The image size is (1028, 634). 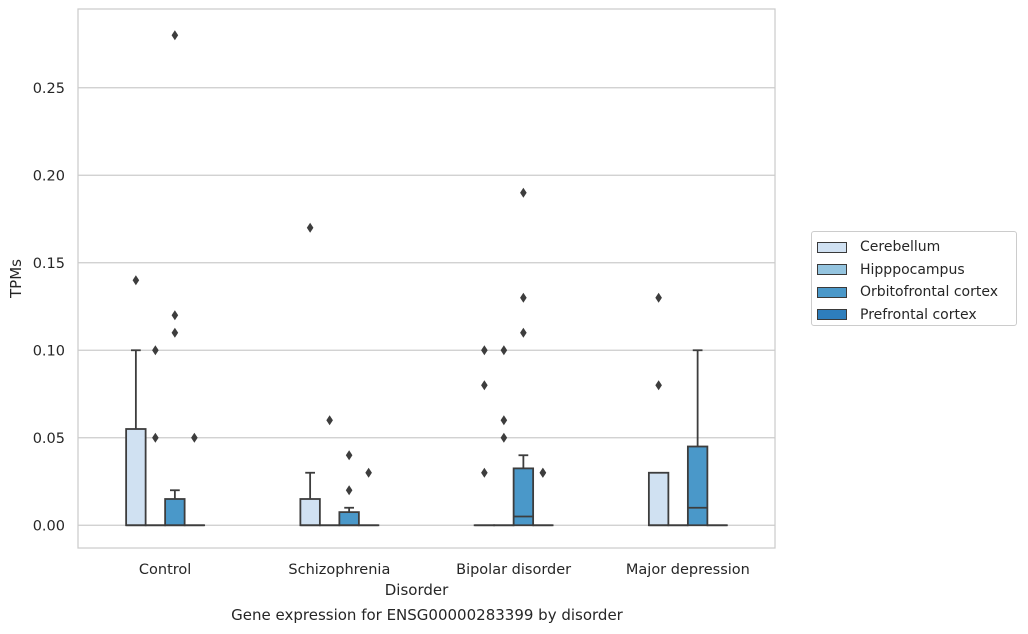 What do you see at coordinates (49, 264) in the screenshot?
I see `y-tick-label: 0.15` at bounding box center [49, 264].